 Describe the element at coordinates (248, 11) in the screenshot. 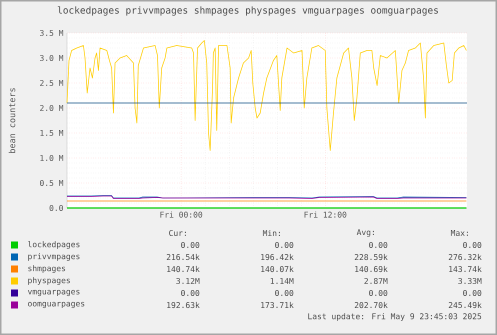

I see `chart-title: lockedpages privvmpages shmpages physpages vmguarpages oomguarpages` at that location.